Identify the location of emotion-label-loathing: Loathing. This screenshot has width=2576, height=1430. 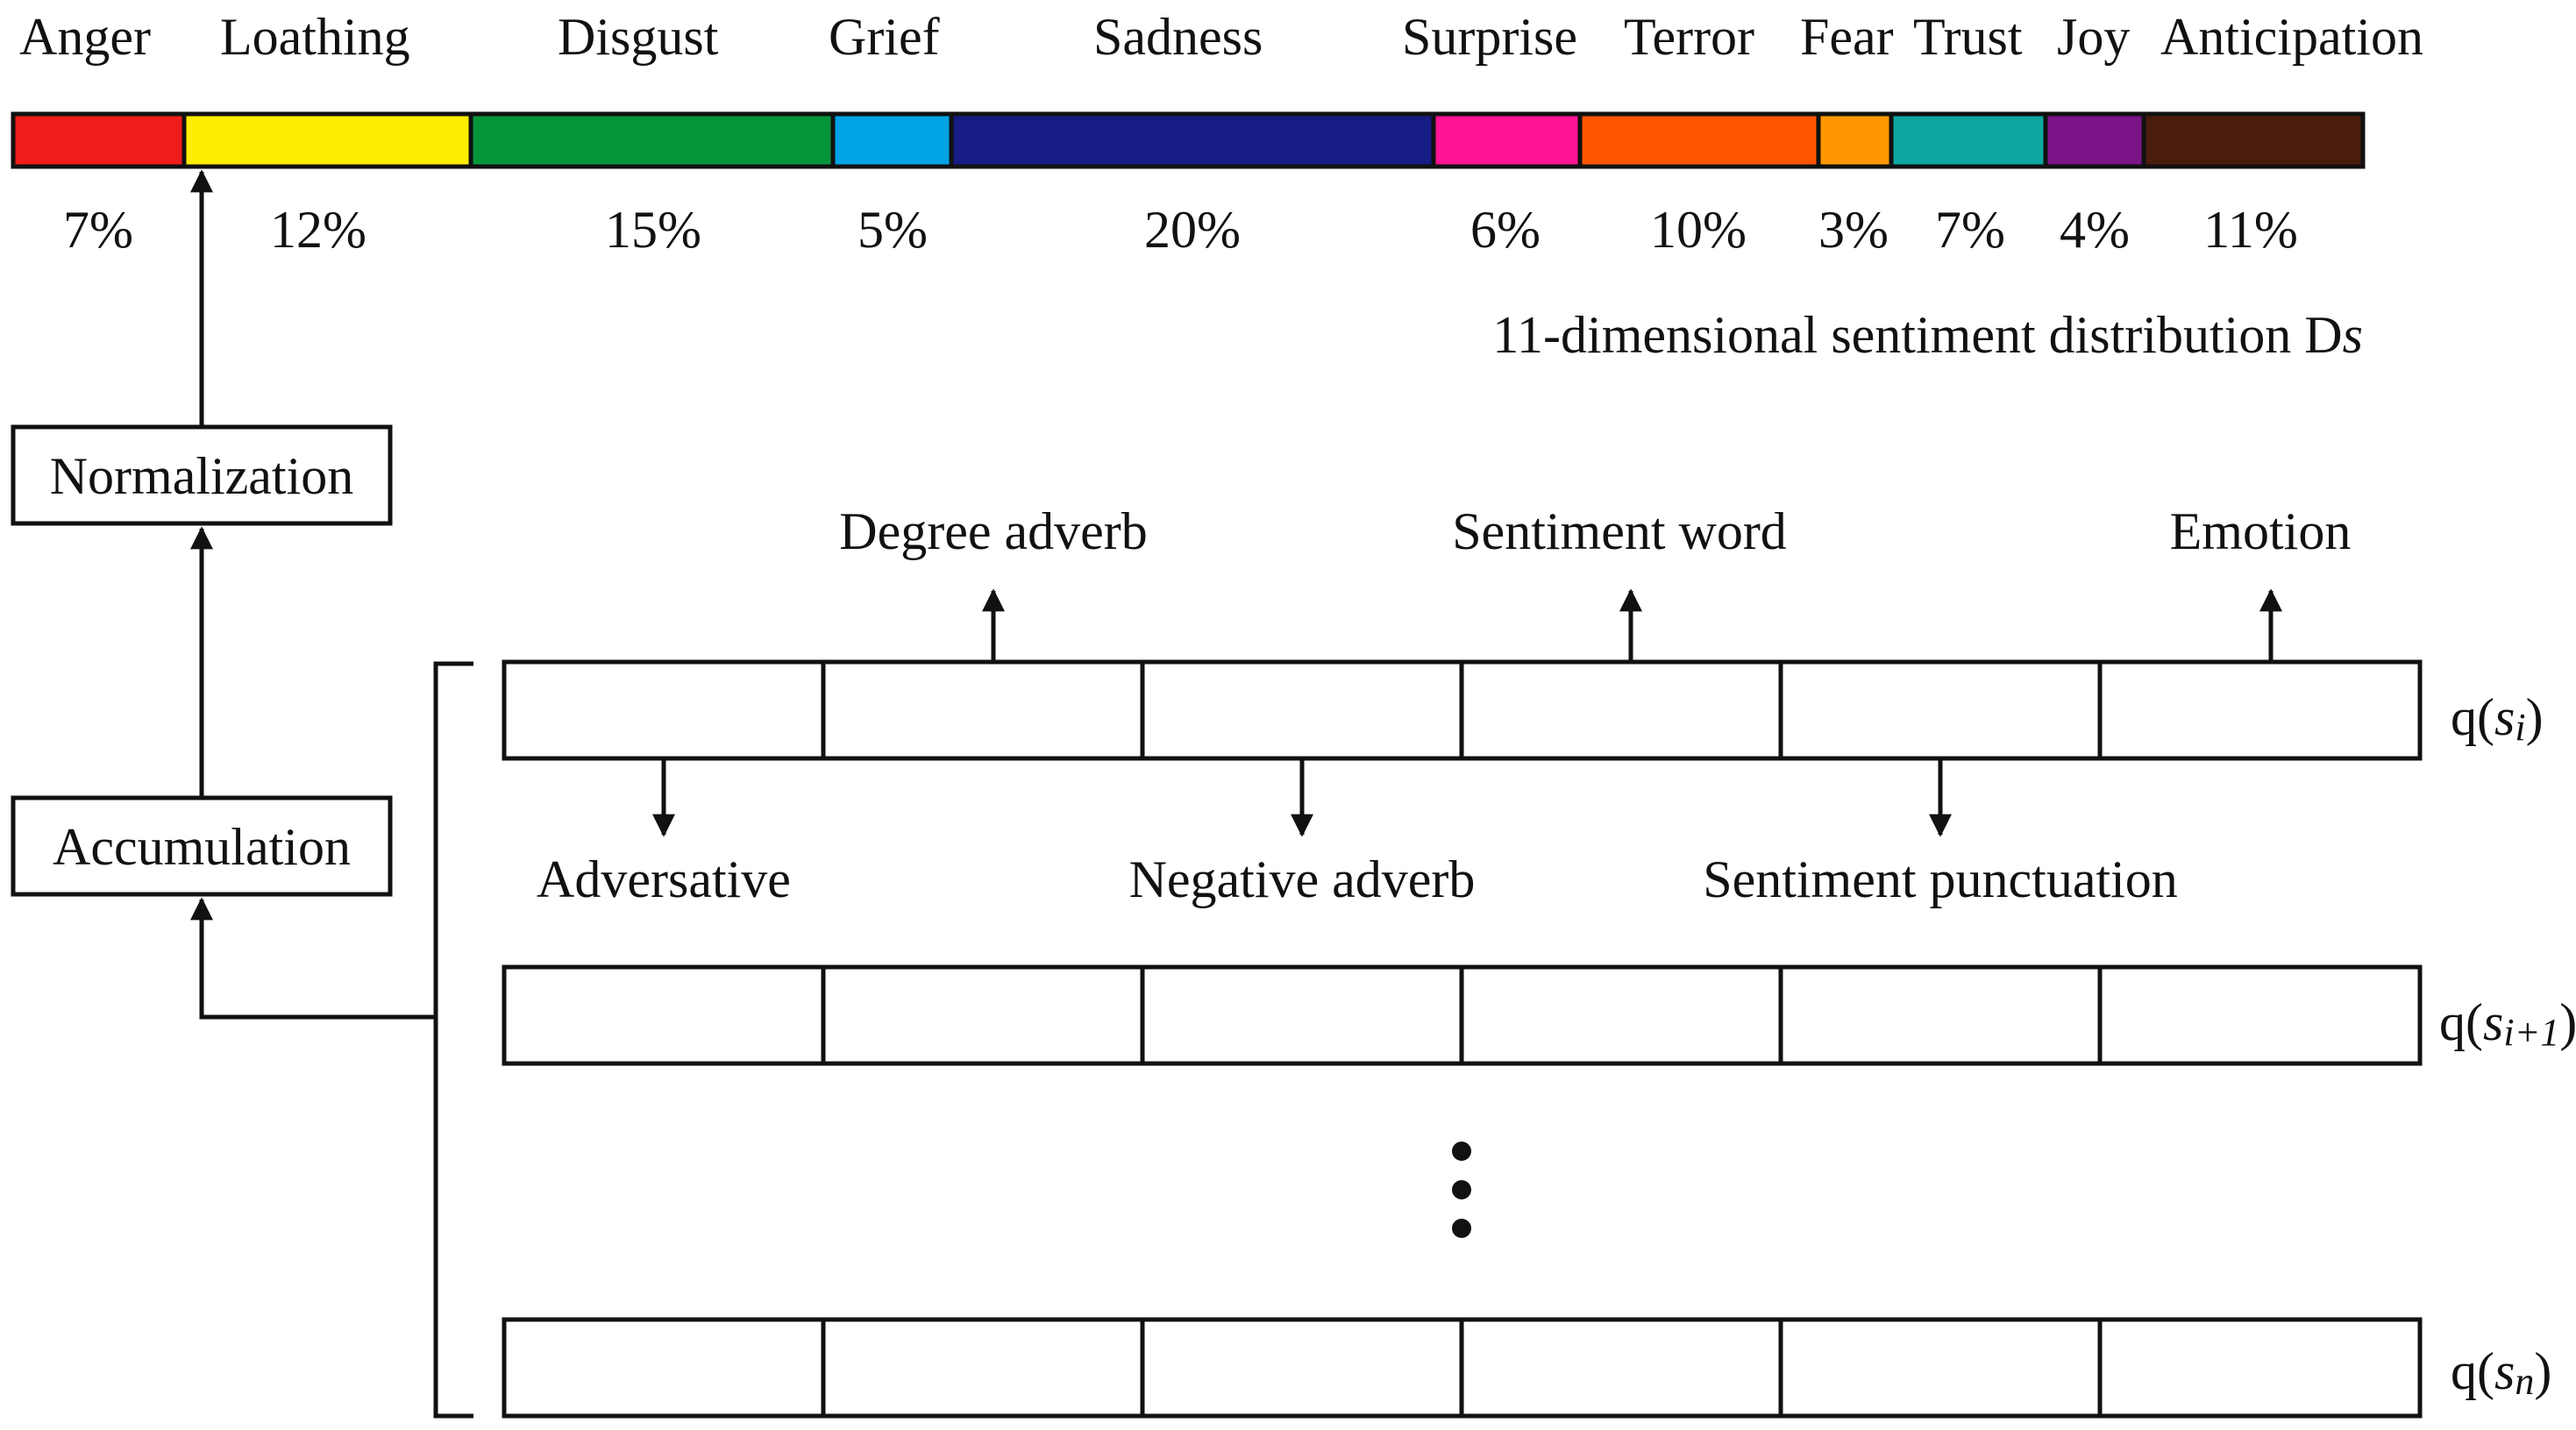
(315, 37).